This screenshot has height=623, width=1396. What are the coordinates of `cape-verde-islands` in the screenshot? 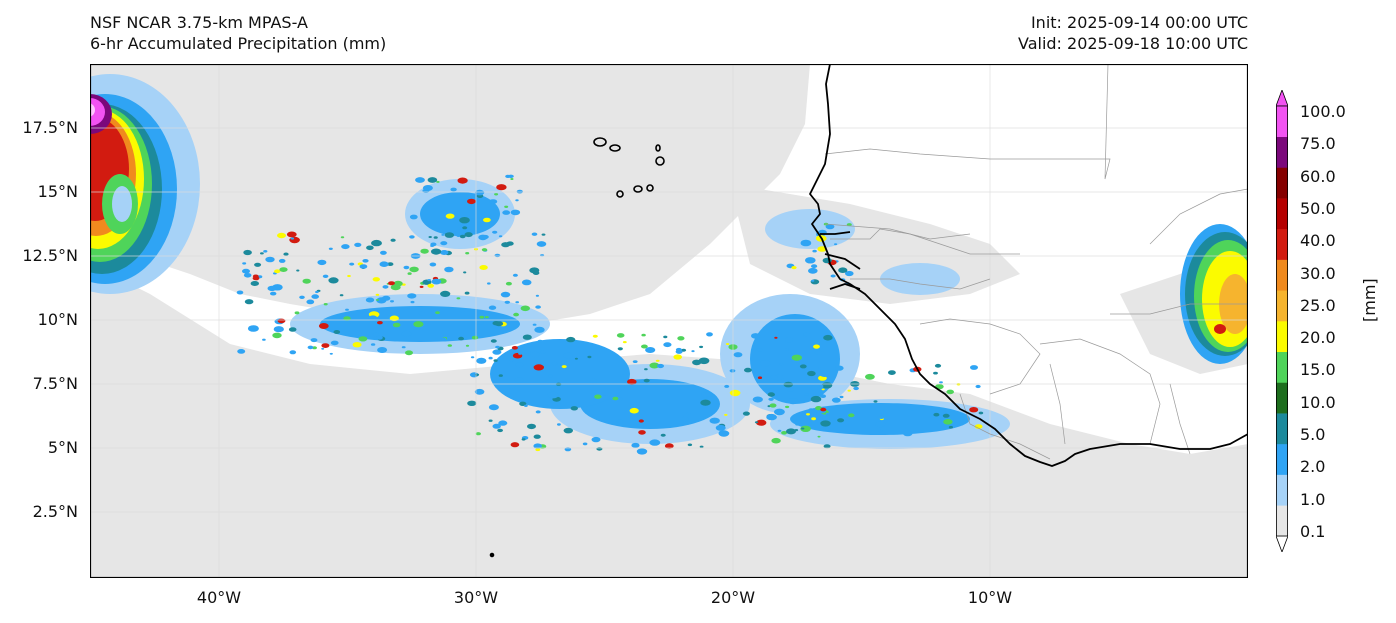 It's located at (577, 347).